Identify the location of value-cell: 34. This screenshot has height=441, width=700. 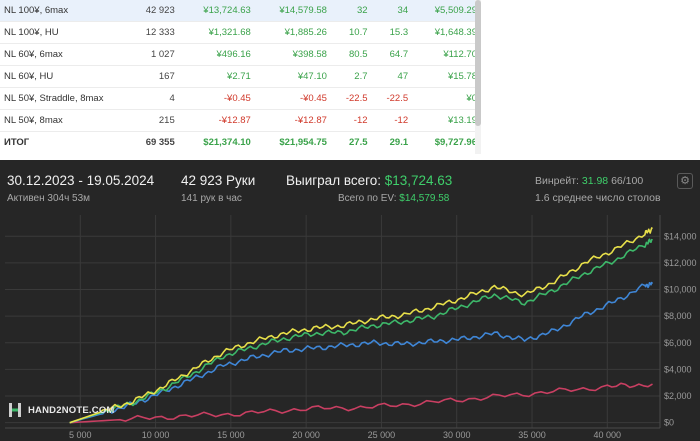
(392, 11).